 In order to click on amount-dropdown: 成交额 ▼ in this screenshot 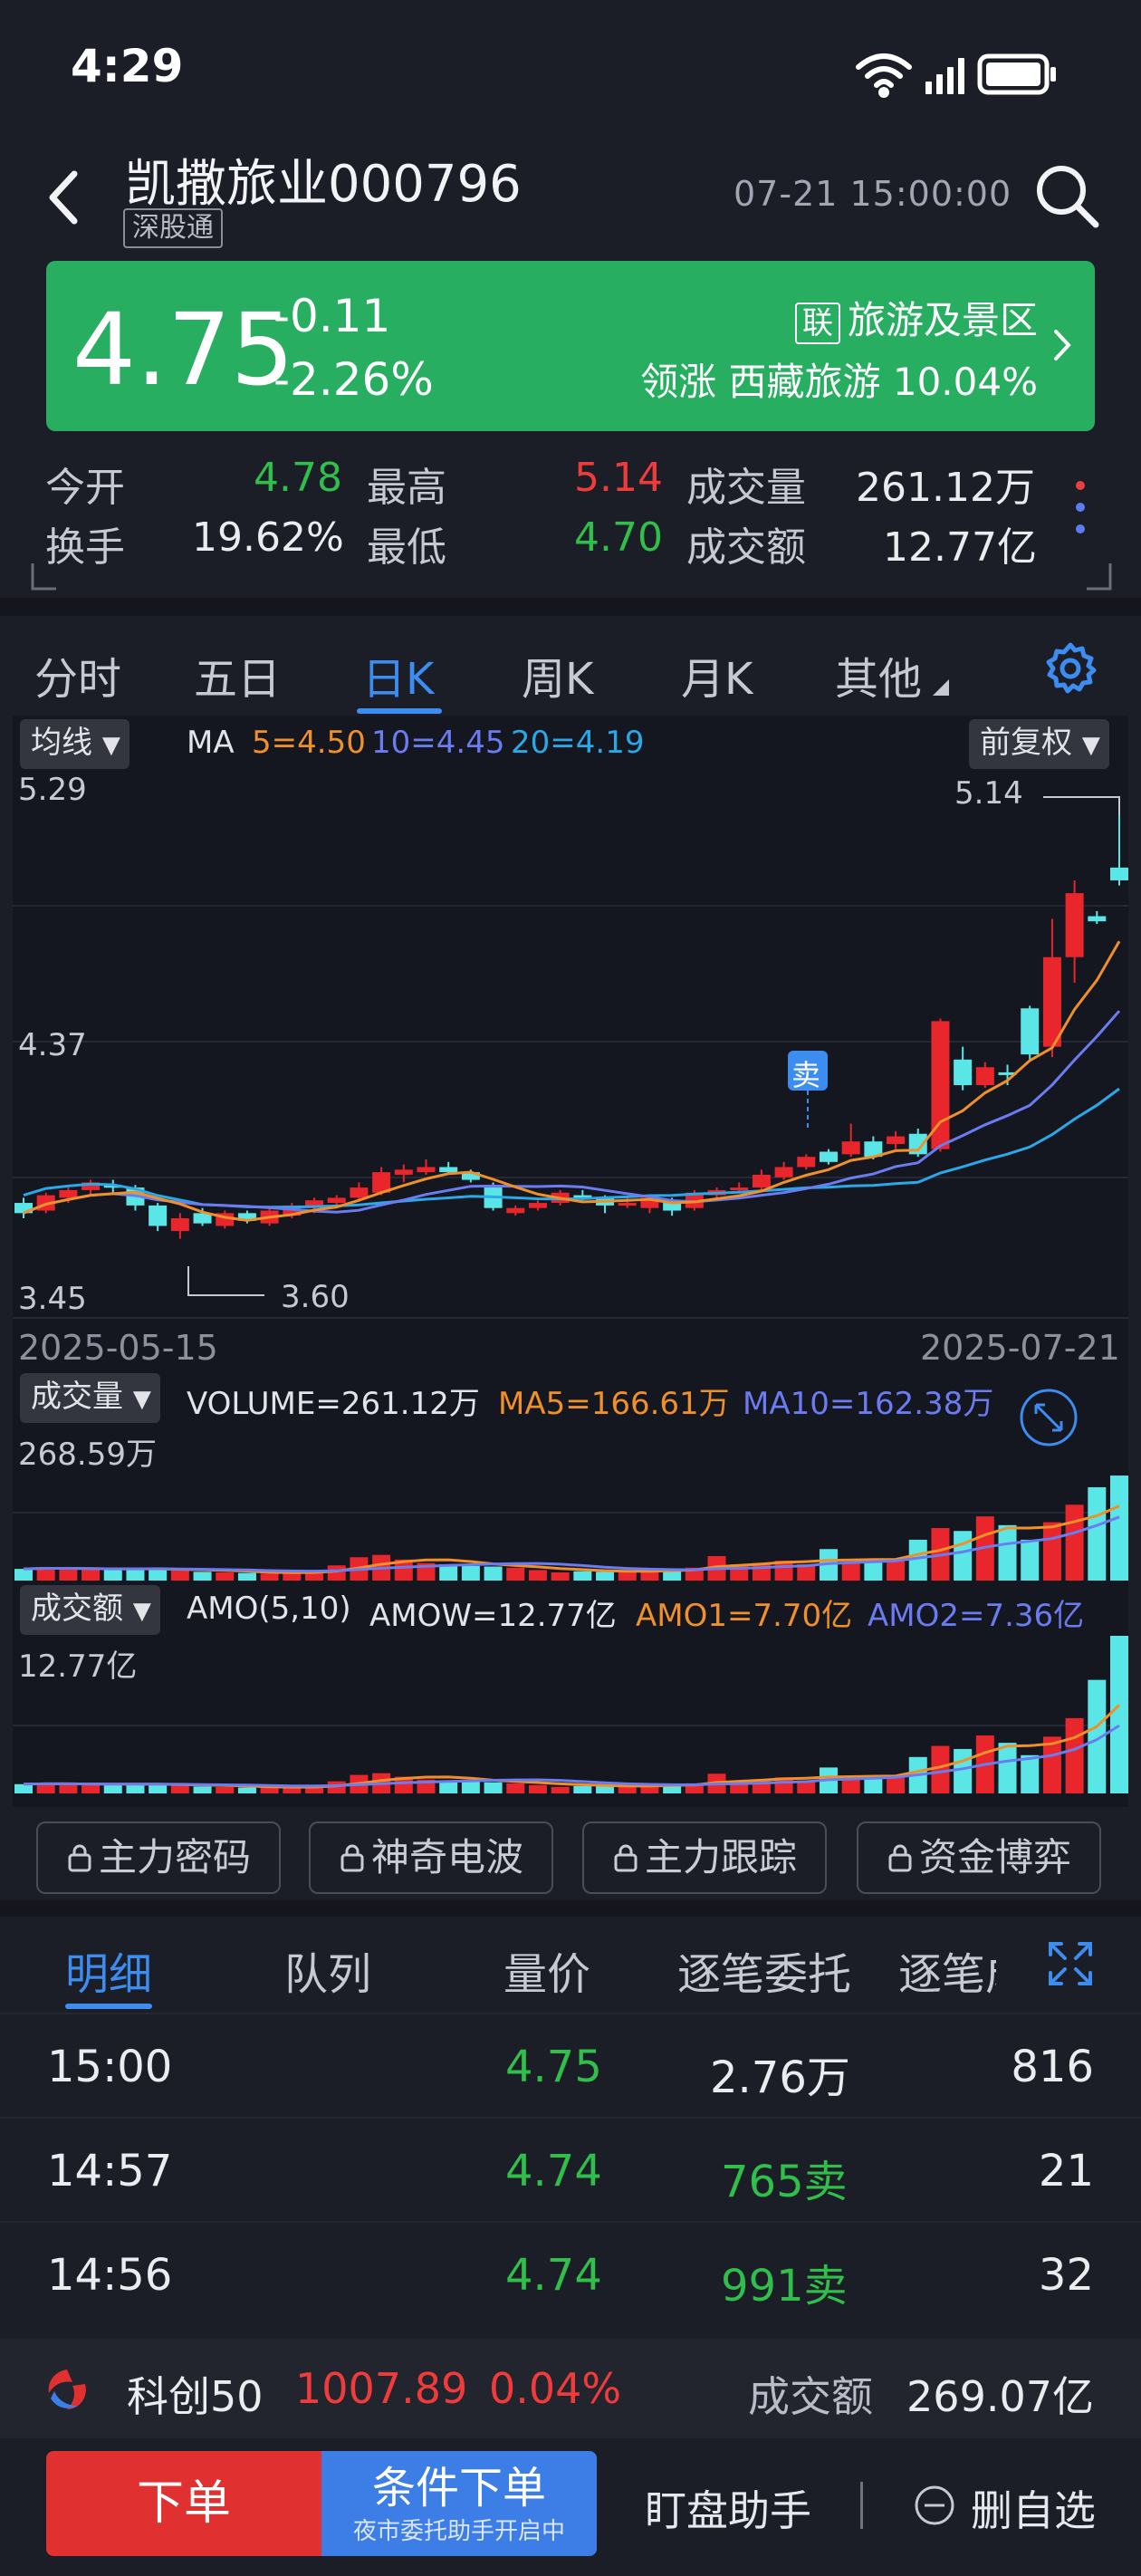, I will do `click(90, 1610)`.